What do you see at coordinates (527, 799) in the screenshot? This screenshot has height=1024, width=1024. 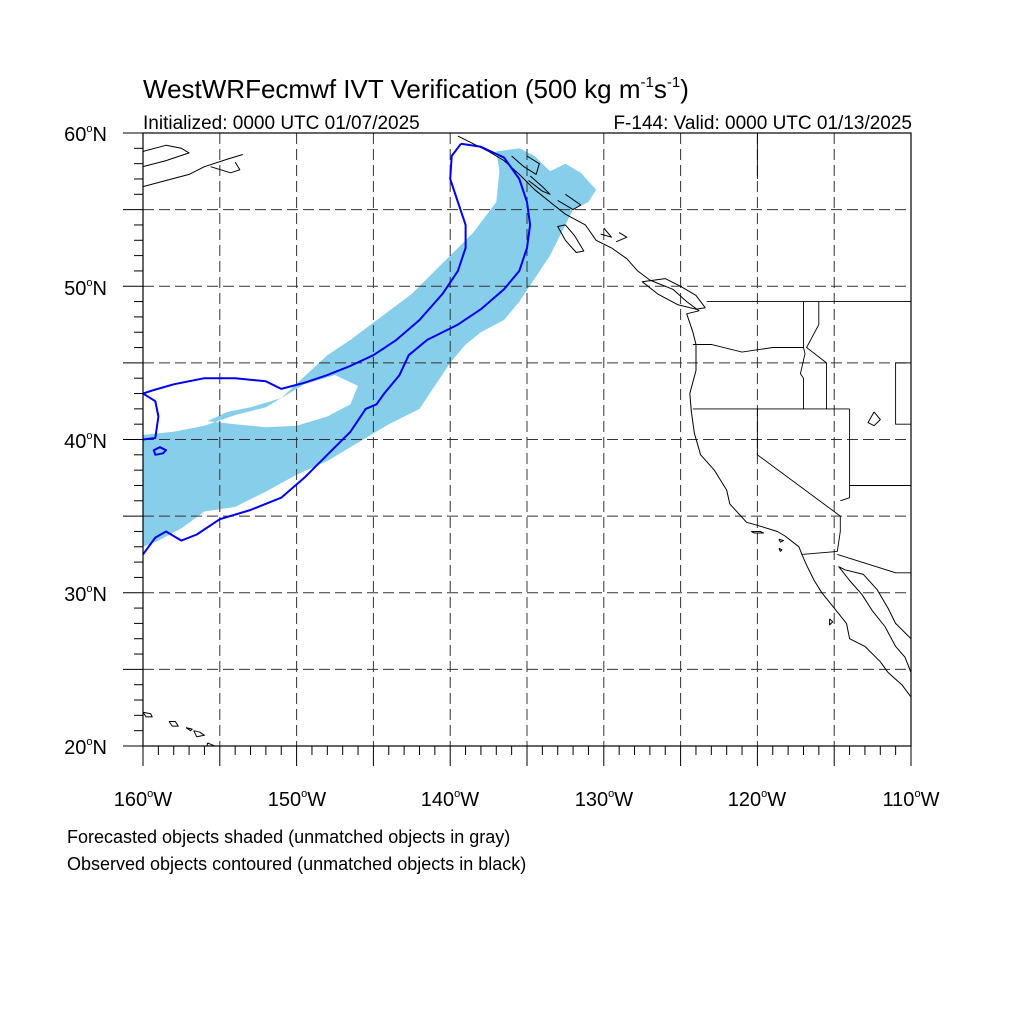 I see `longitude-labels: 160oW 150oW 140oW 130oW 120oW 110oW` at bounding box center [527, 799].